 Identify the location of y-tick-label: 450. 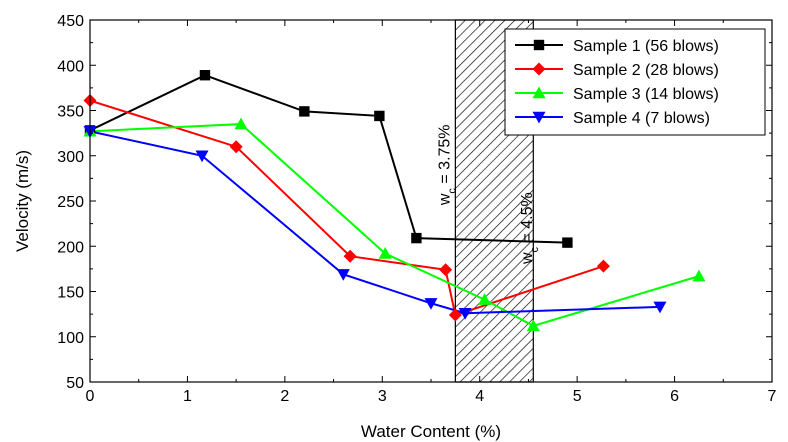
(70, 21).